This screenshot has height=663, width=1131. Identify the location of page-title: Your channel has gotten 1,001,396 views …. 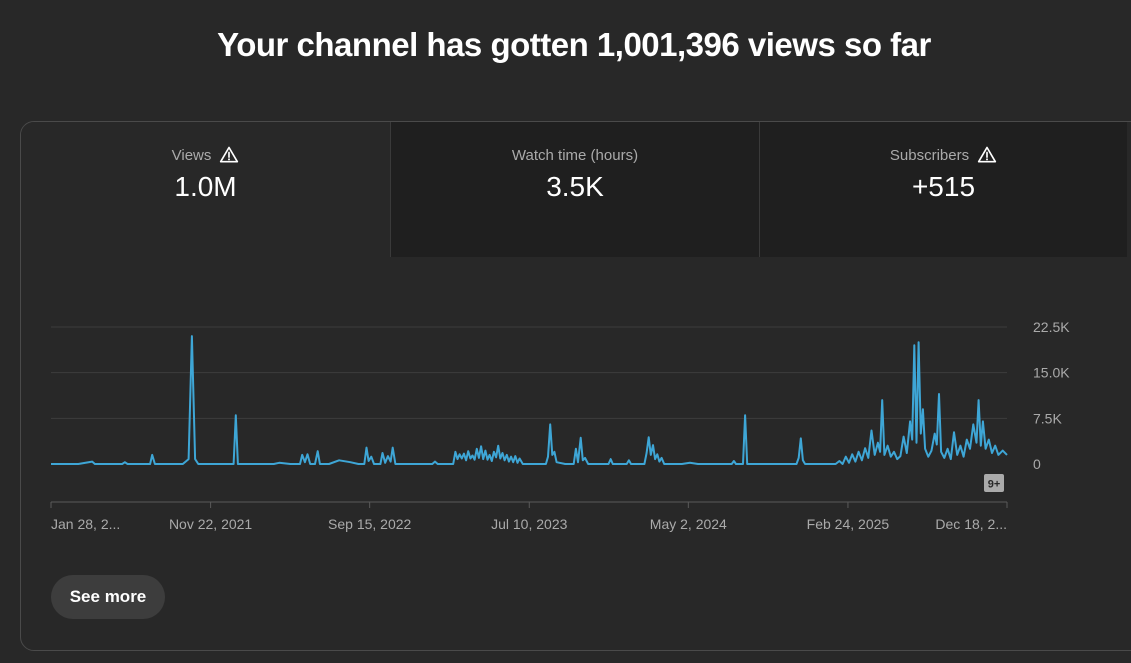
(574, 44).